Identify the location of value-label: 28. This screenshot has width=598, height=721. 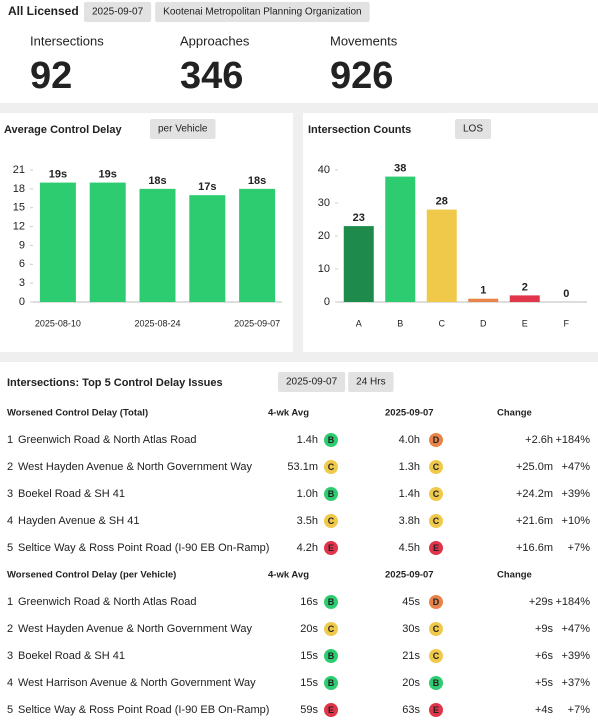
(442, 202).